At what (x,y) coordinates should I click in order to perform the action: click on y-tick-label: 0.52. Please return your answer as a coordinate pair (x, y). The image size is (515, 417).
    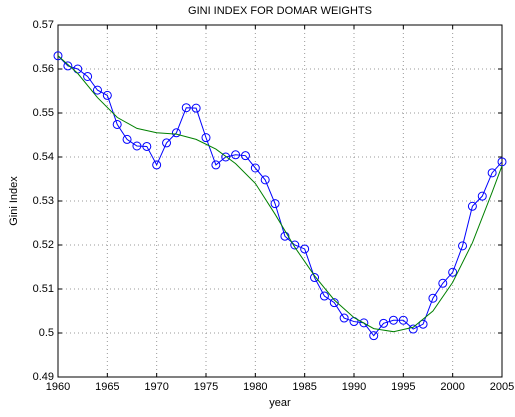
    Looking at the image, I should click on (43, 245).